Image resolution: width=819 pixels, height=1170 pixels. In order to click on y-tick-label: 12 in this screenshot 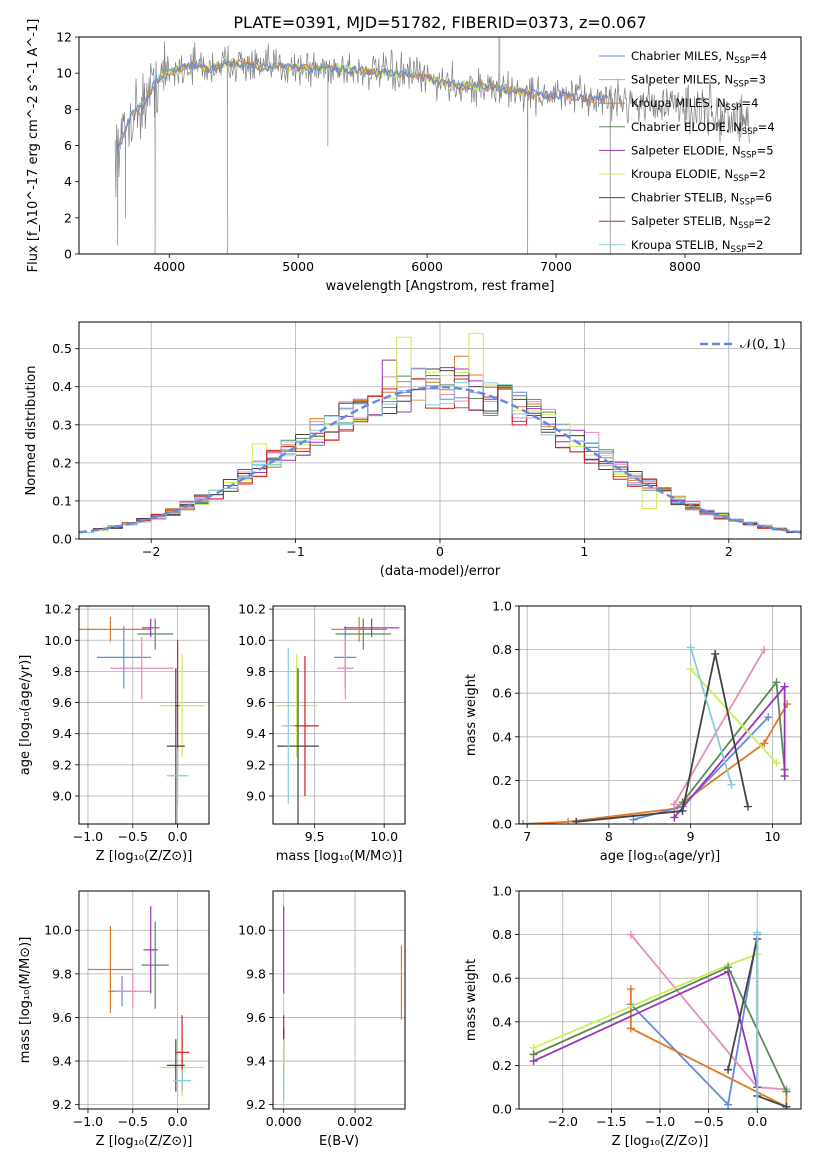, I will do `click(64, 37)`.